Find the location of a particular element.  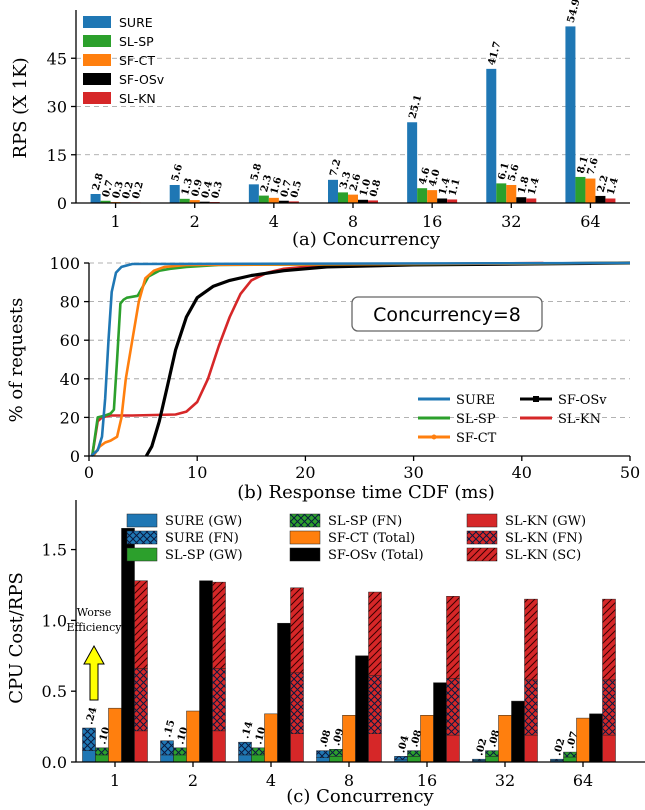

bar-label: 0.8 is located at coordinates (375, 189).